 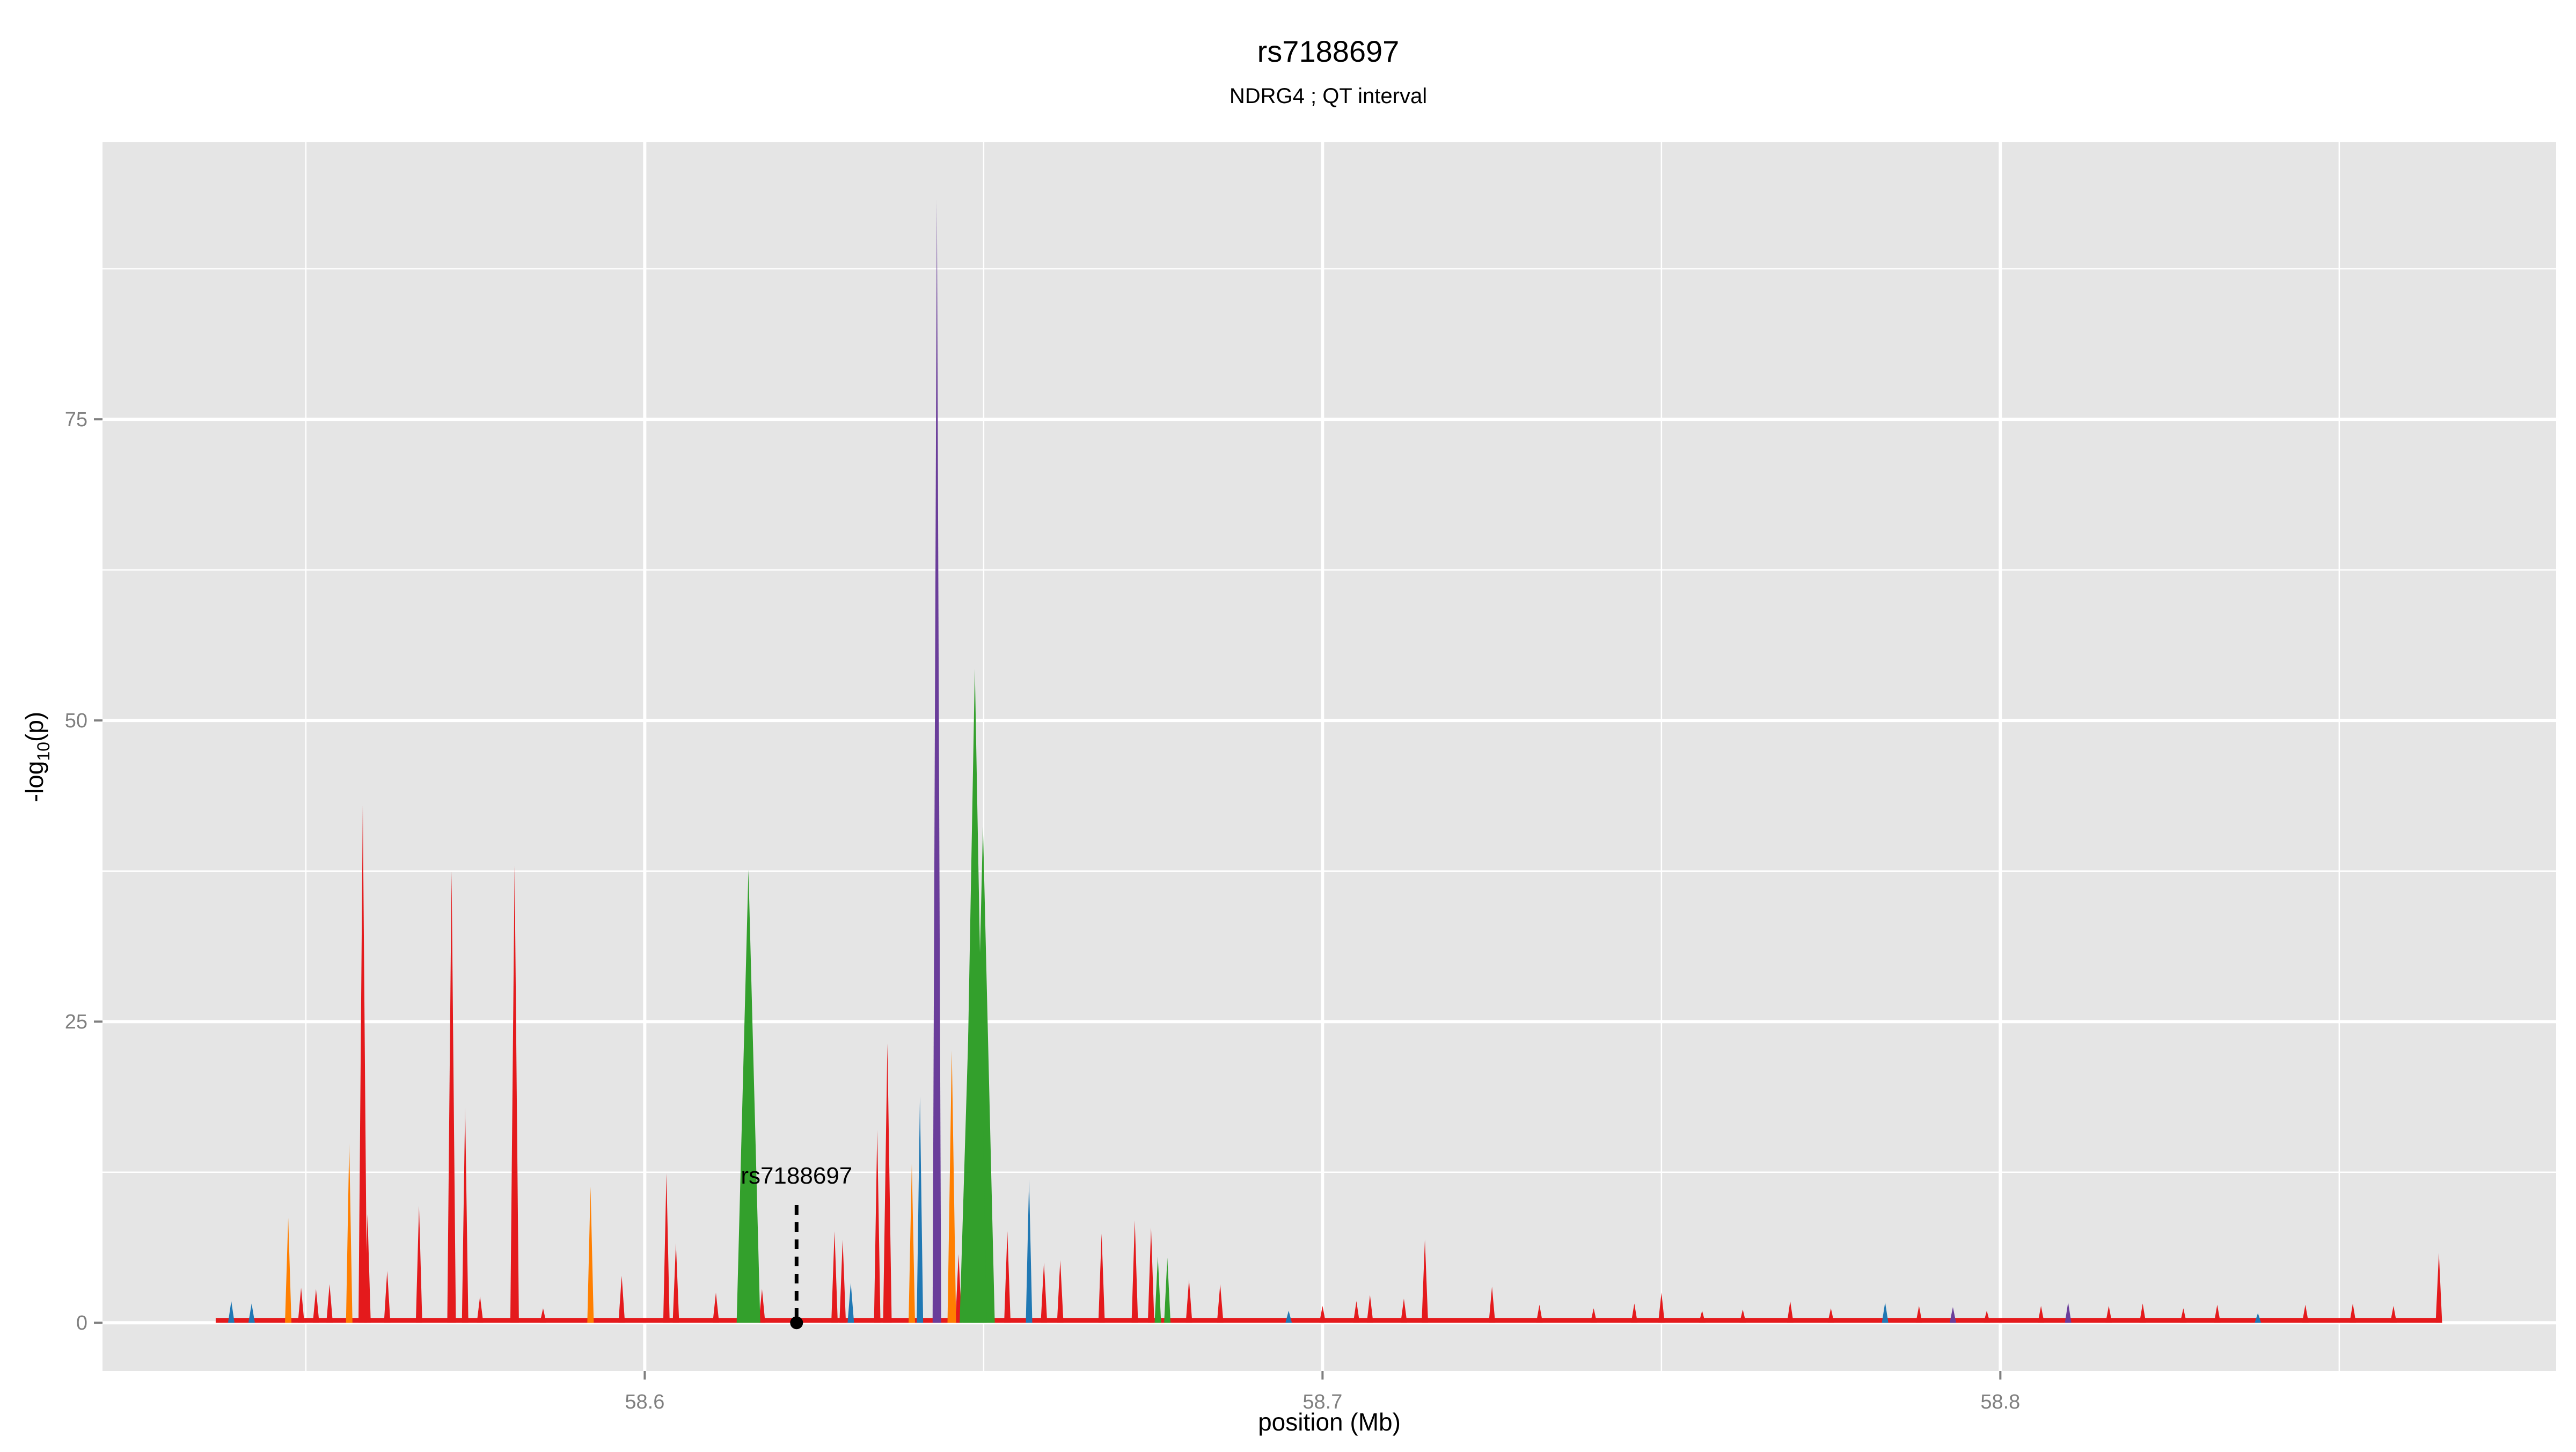 I want to click on y-tick-label: 0, so click(x=81, y=1323).